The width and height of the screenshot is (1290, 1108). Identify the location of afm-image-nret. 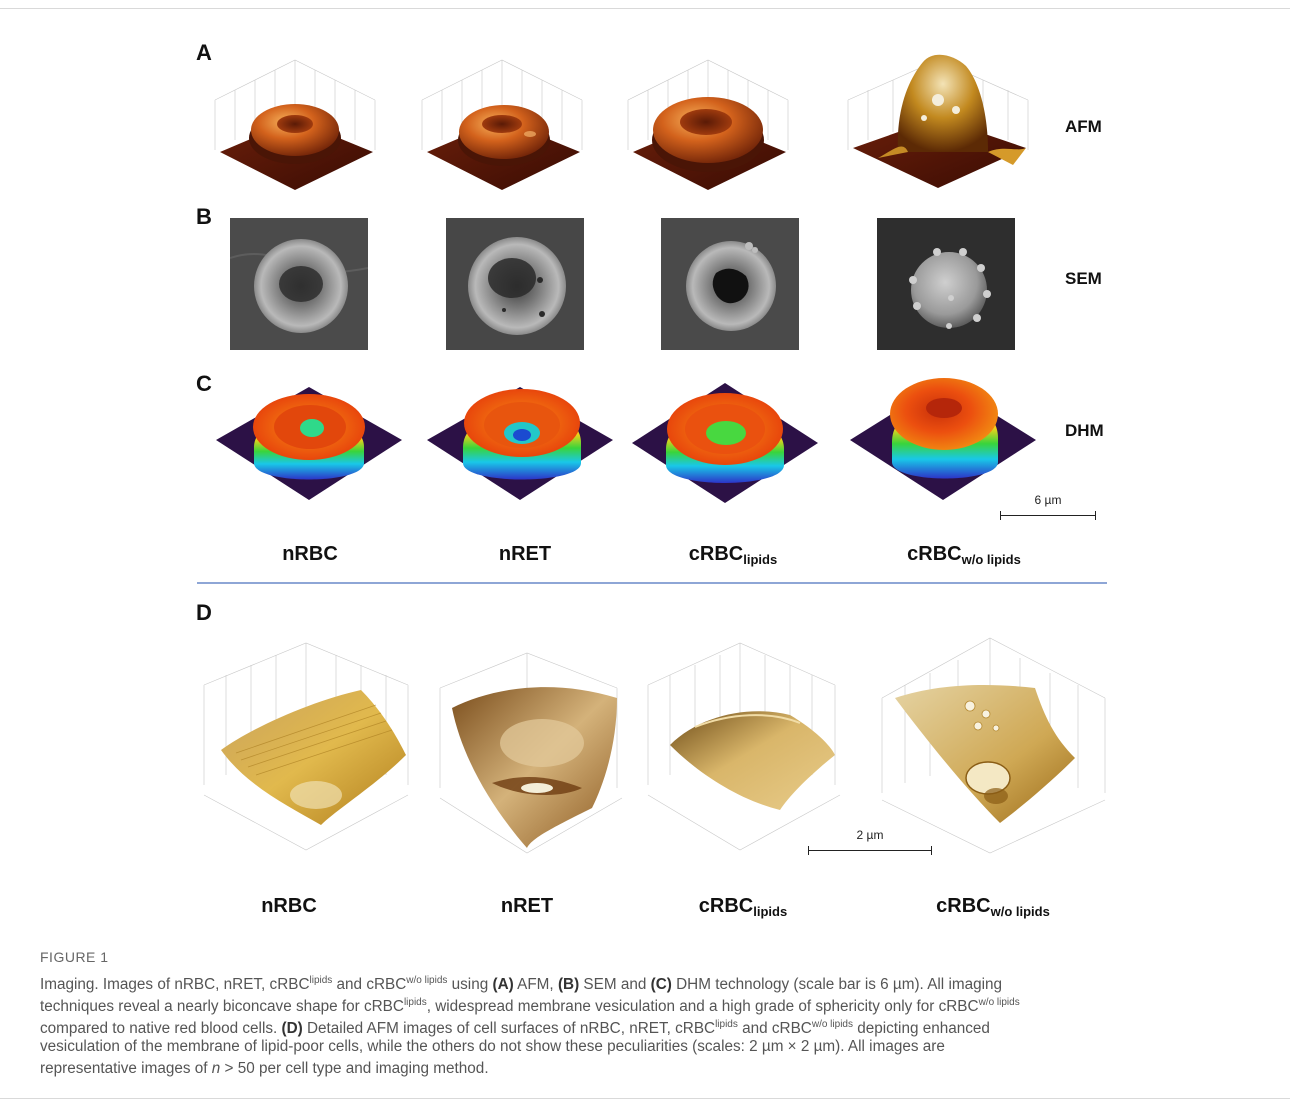
(502, 120).